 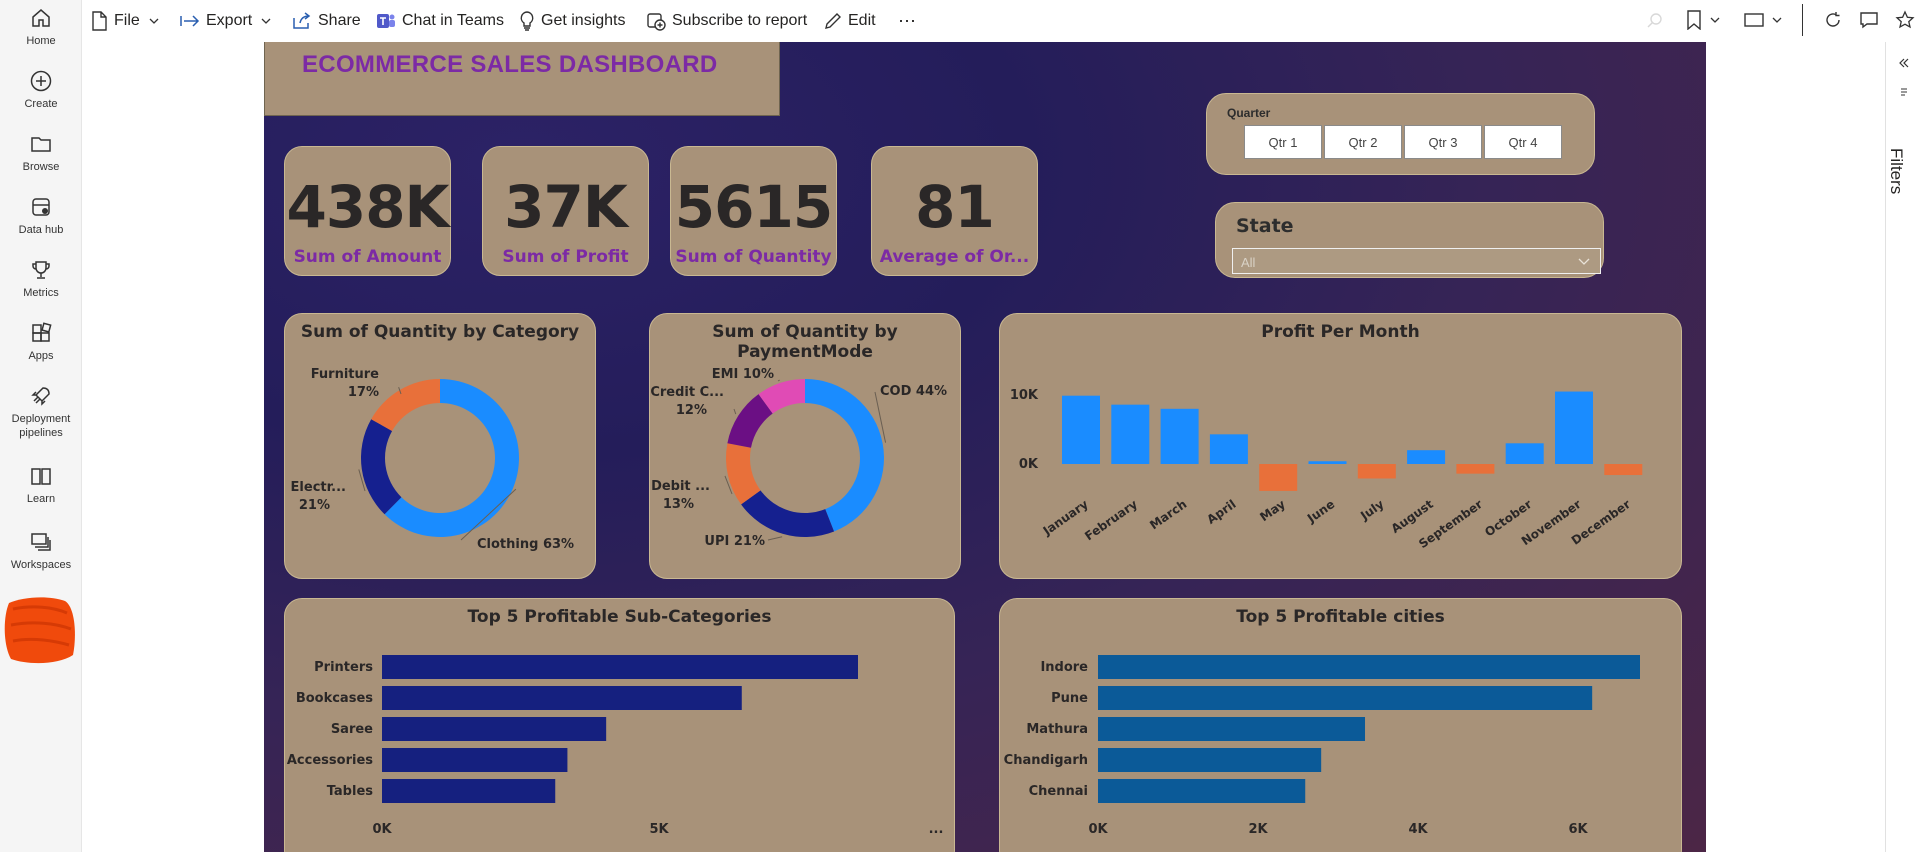 What do you see at coordinates (583, 20) in the screenshot?
I see `insights-label: Get insights` at bounding box center [583, 20].